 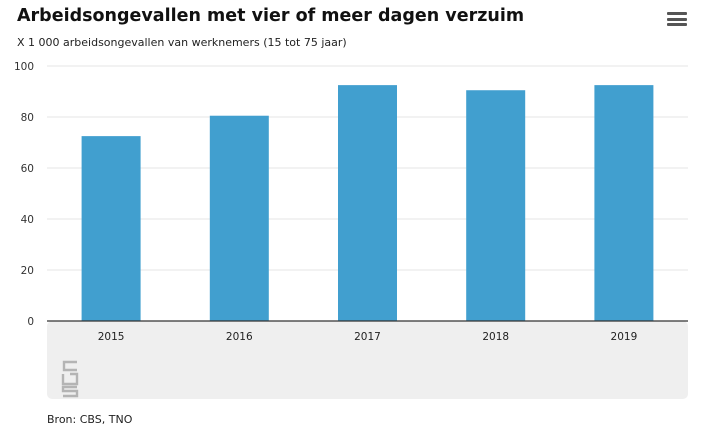 What do you see at coordinates (24, 67) in the screenshot?
I see `y-tick-label: 100` at bounding box center [24, 67].